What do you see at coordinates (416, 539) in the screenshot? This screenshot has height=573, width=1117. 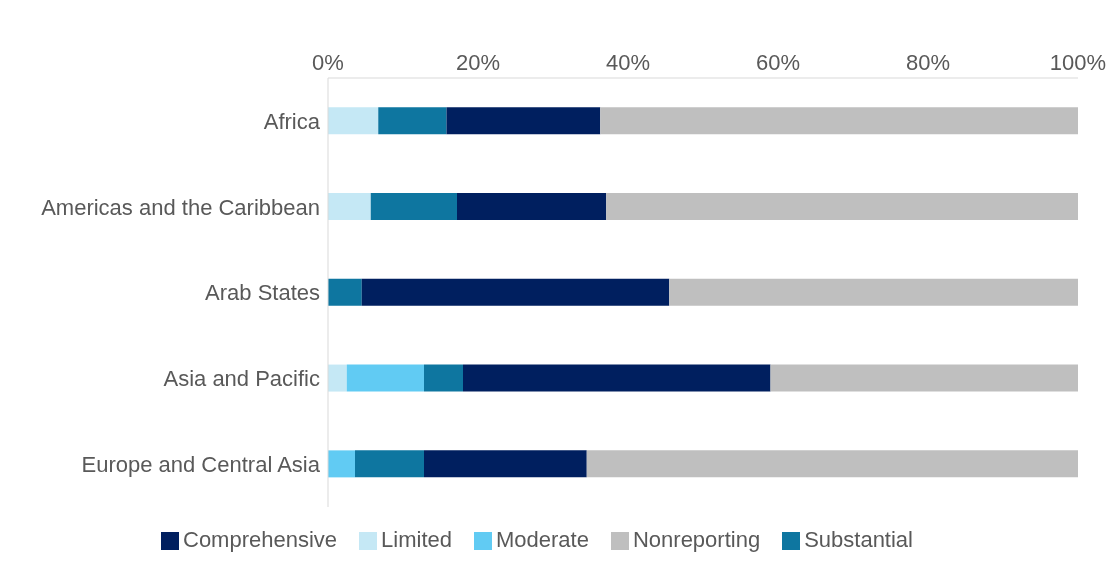 I see `legend-label: Limited` at bounding box center [416, 539].